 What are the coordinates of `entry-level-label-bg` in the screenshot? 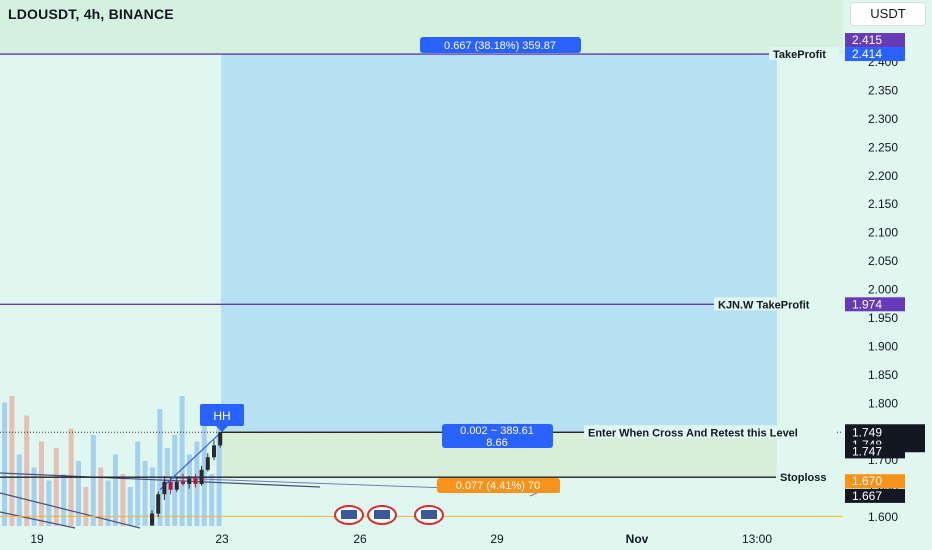 It's located at (710, 432).